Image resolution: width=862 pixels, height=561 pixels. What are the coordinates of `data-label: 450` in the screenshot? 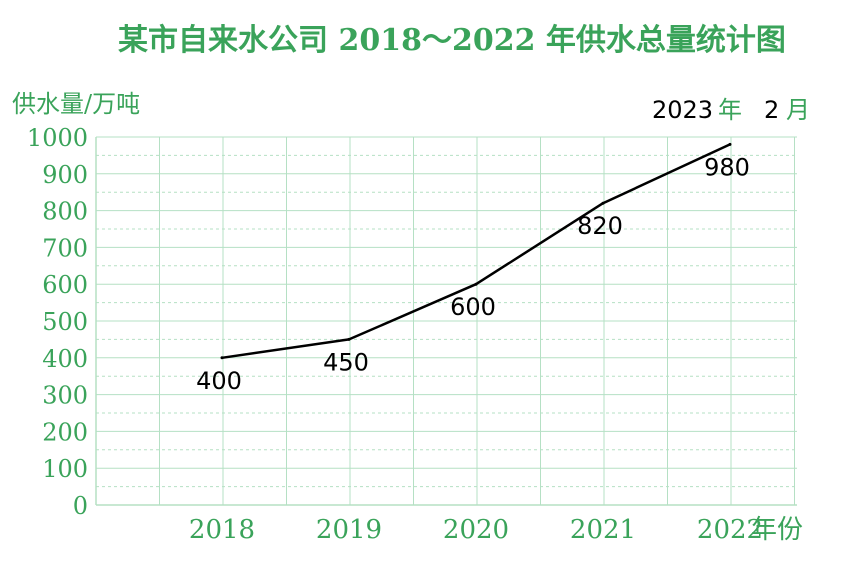 It's located at (346, 362).